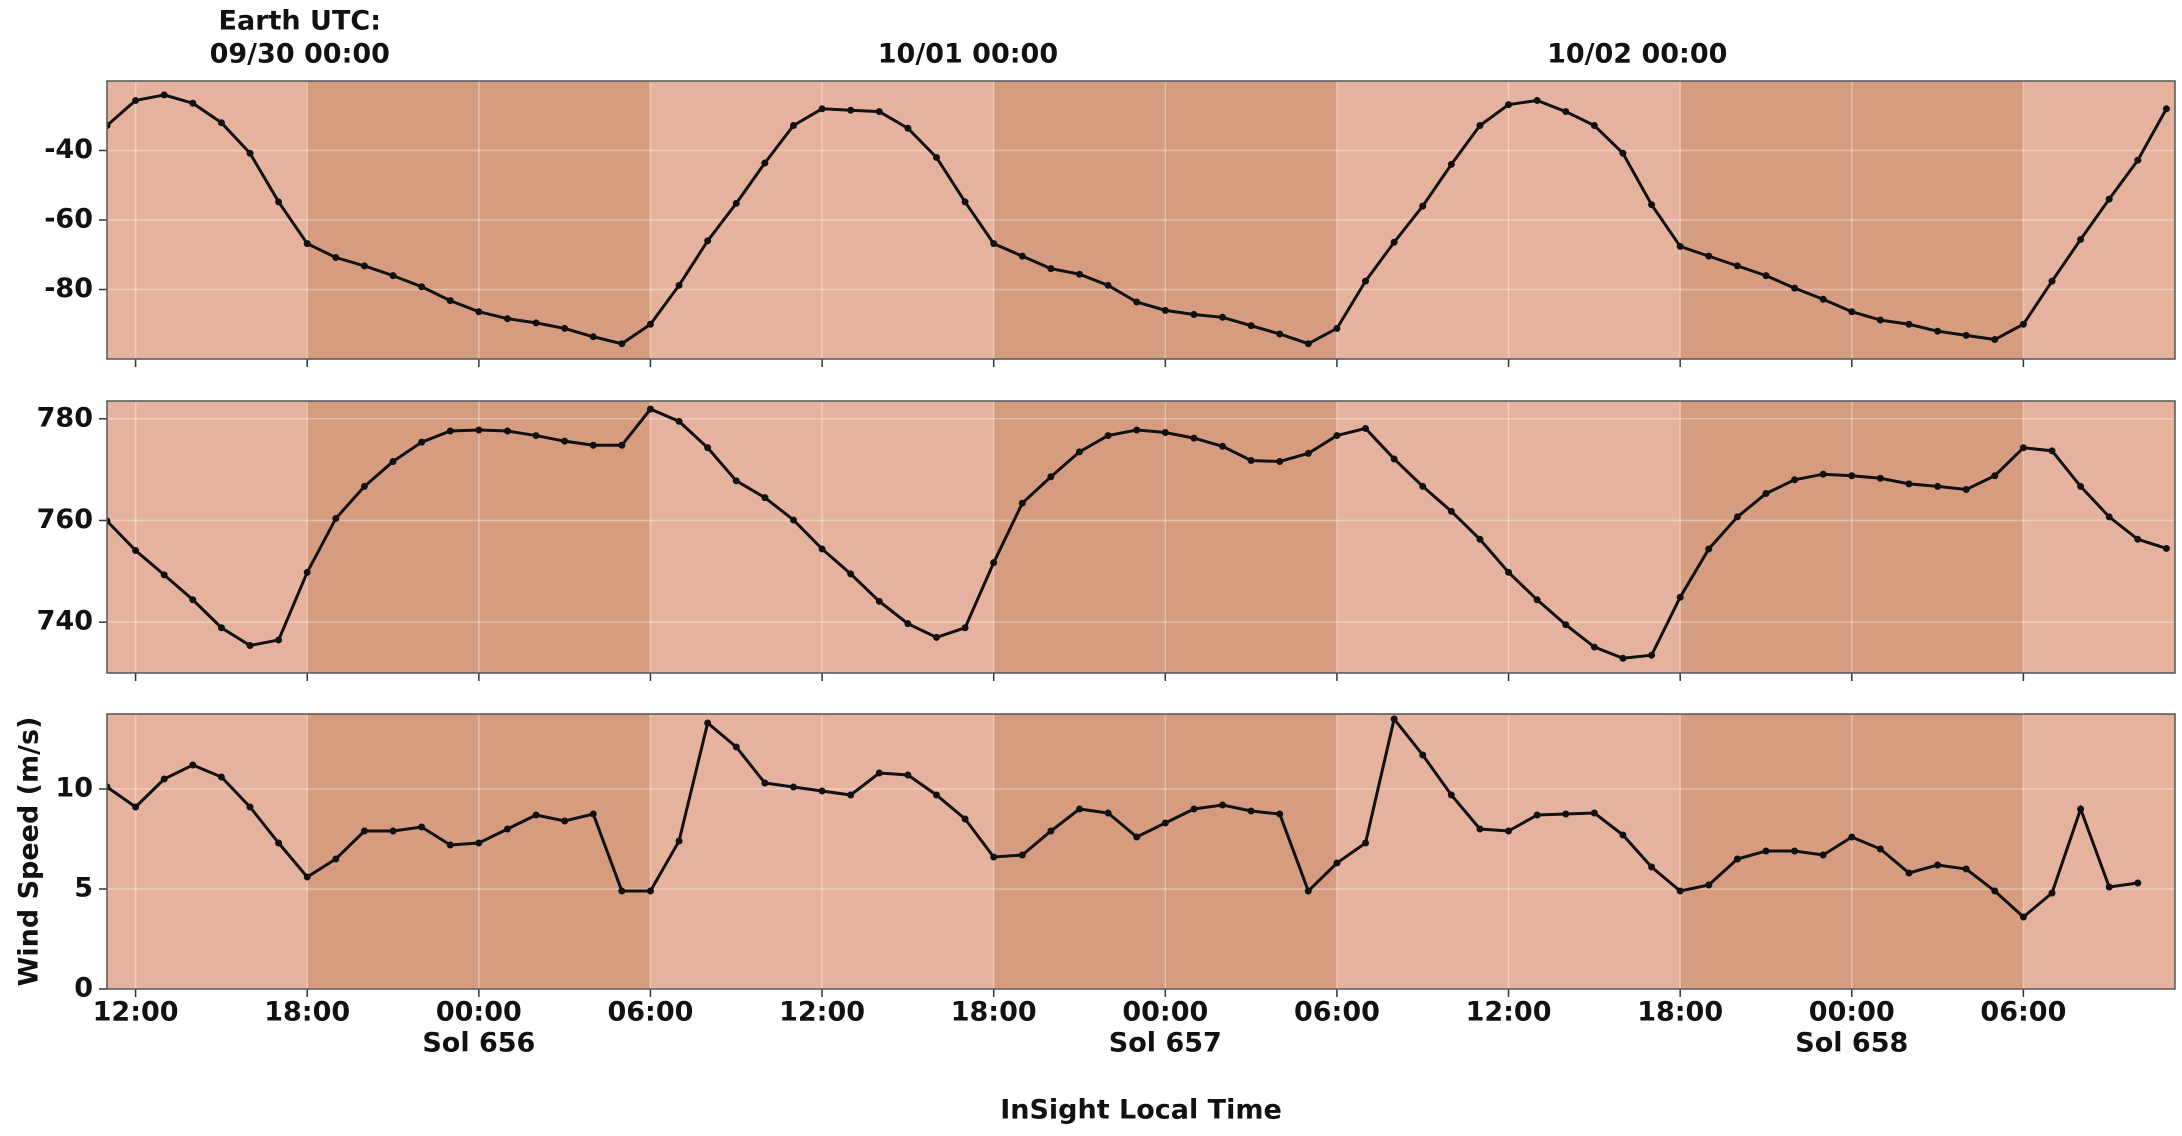  Describe the element at coordinates (1141, 1110) in the screenshot. I see `x-axis-label: InSight Local Time` at that location.